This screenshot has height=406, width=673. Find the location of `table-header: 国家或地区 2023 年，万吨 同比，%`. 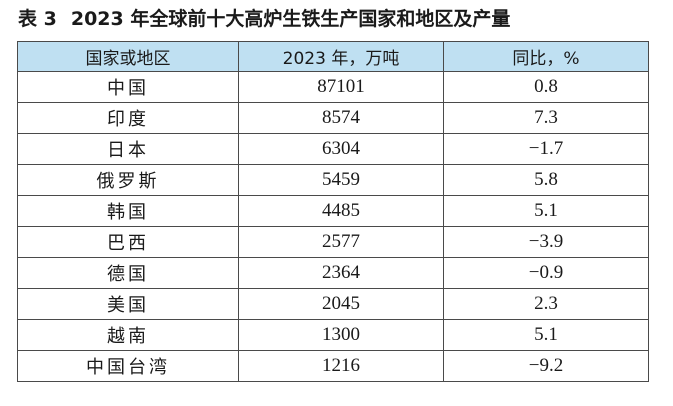

table-header: 国家或地区 2023 年，万吨 同比，% is located at coordinates (333, 56).